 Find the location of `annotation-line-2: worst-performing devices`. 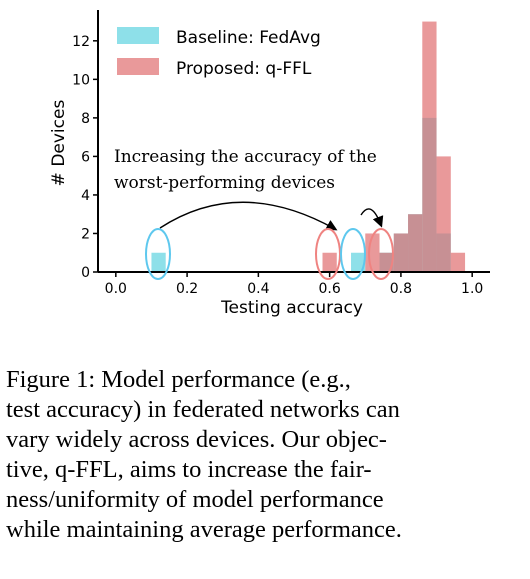

annotation-line-2: worst-performing devices is located at coordinates (224, 183).